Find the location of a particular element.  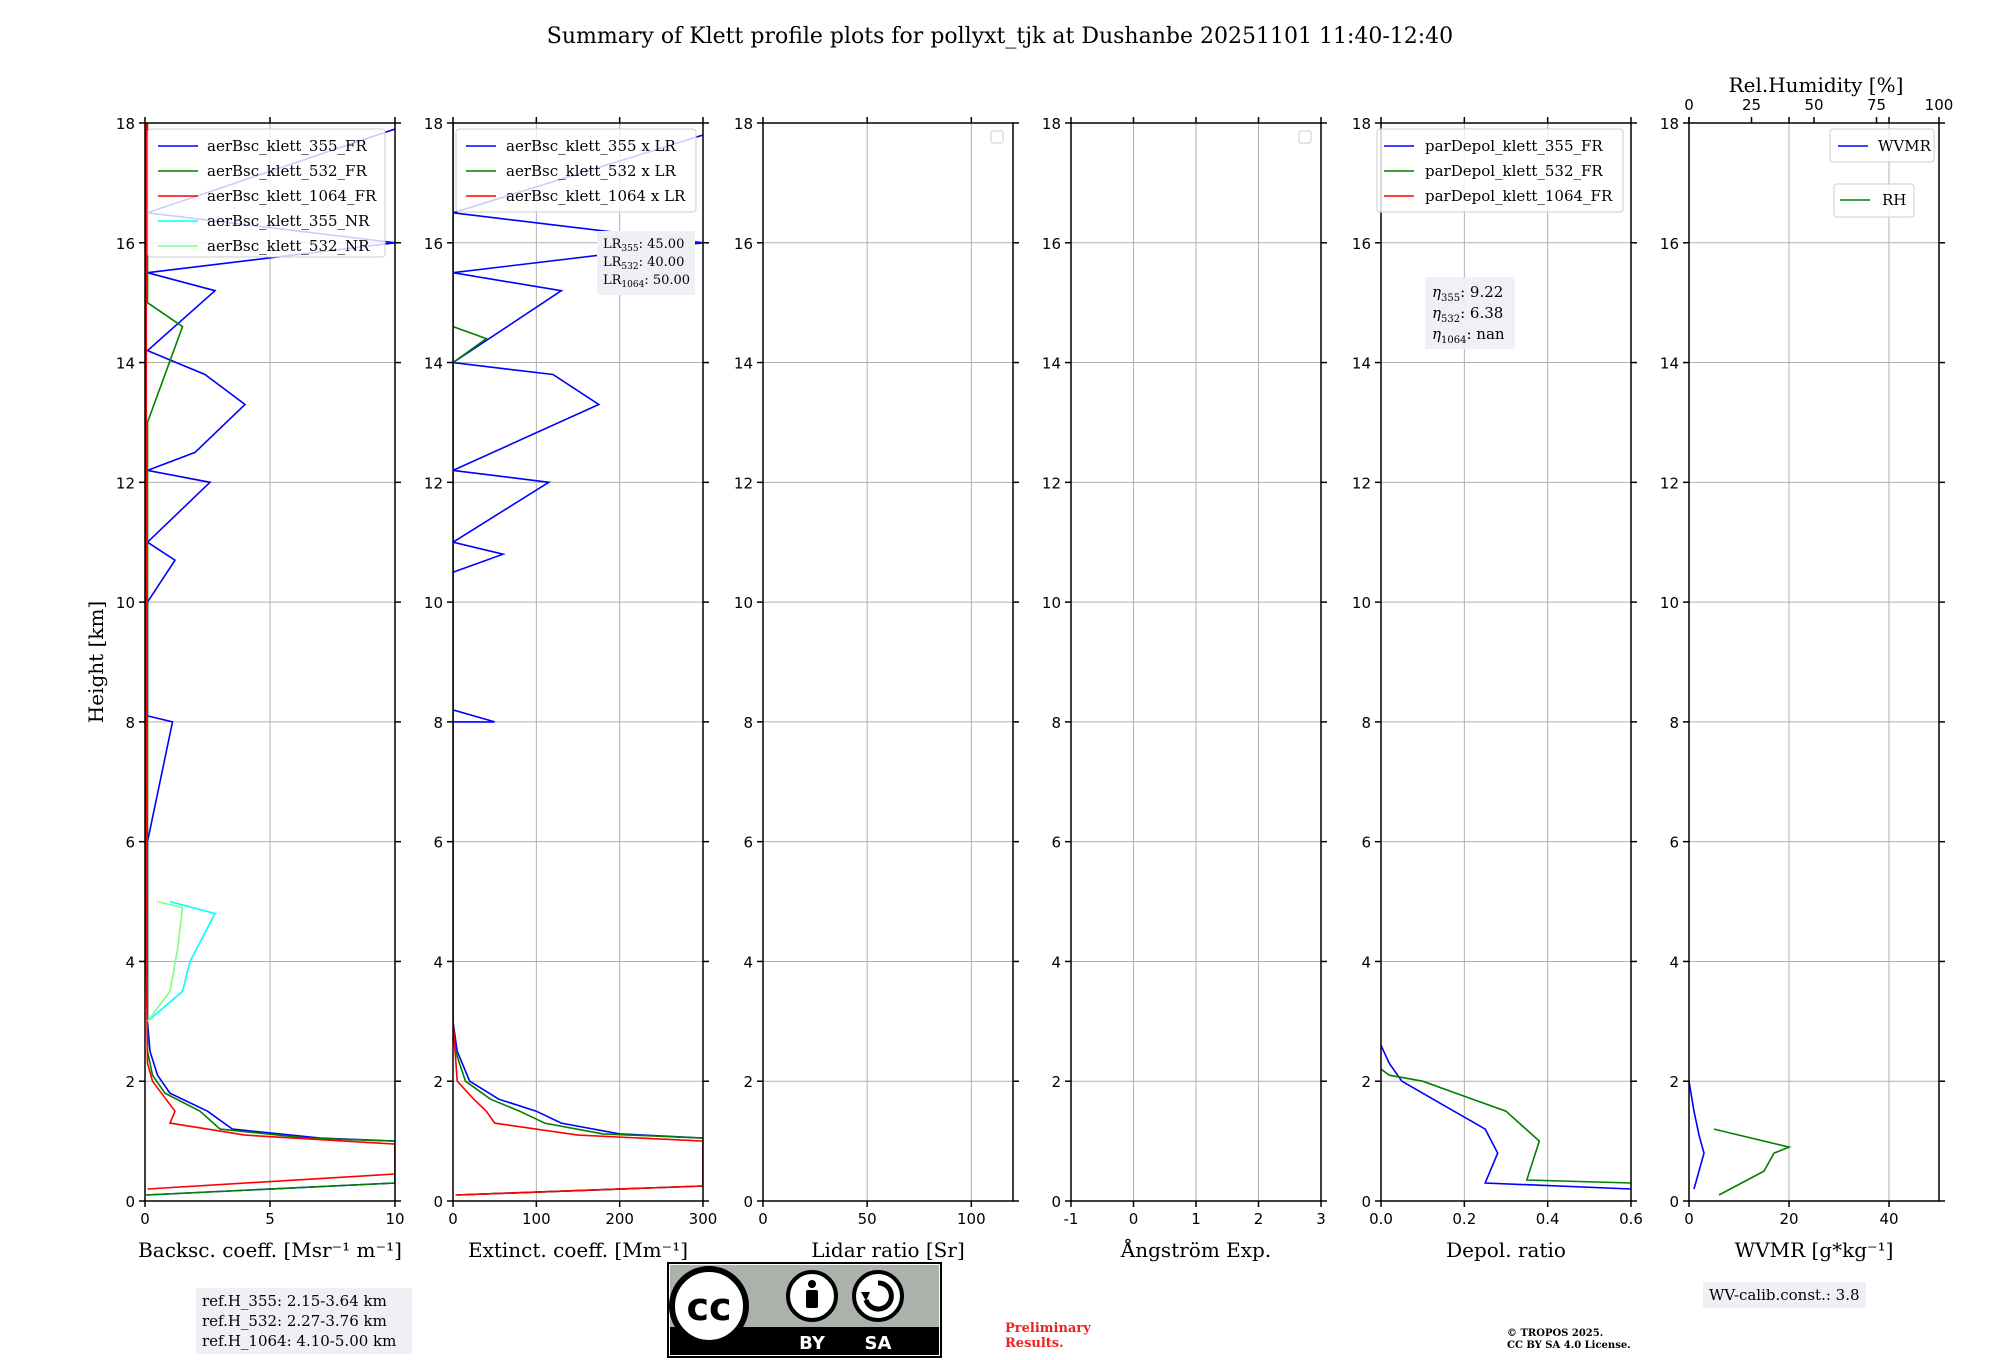

legend-item: aerBsc_klett_532 x LR is located at coordinates (591, 171).